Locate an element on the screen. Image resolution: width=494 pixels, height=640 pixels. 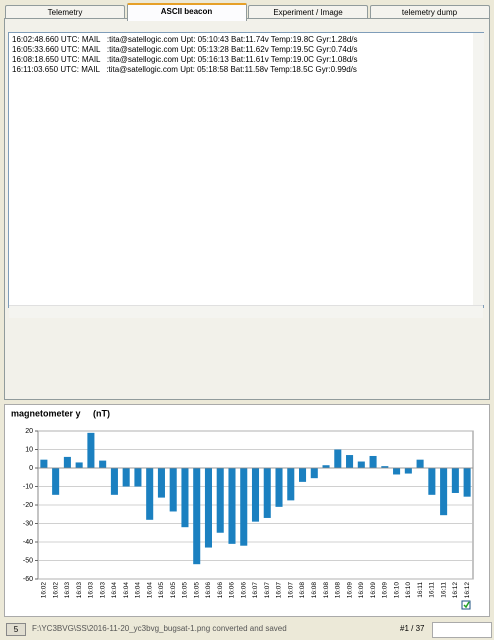
chart-title: magnetometer y (nT) is located at coordinates (60, 413).